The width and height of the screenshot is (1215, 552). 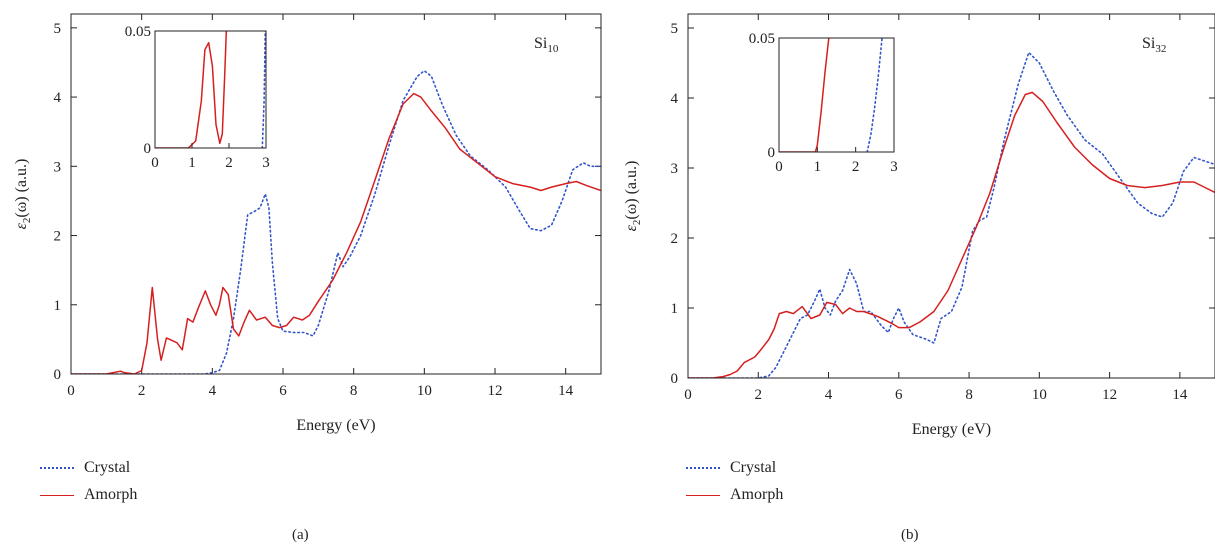 I want to click on panel-a-caption: (a), so click(x=300, y=535).